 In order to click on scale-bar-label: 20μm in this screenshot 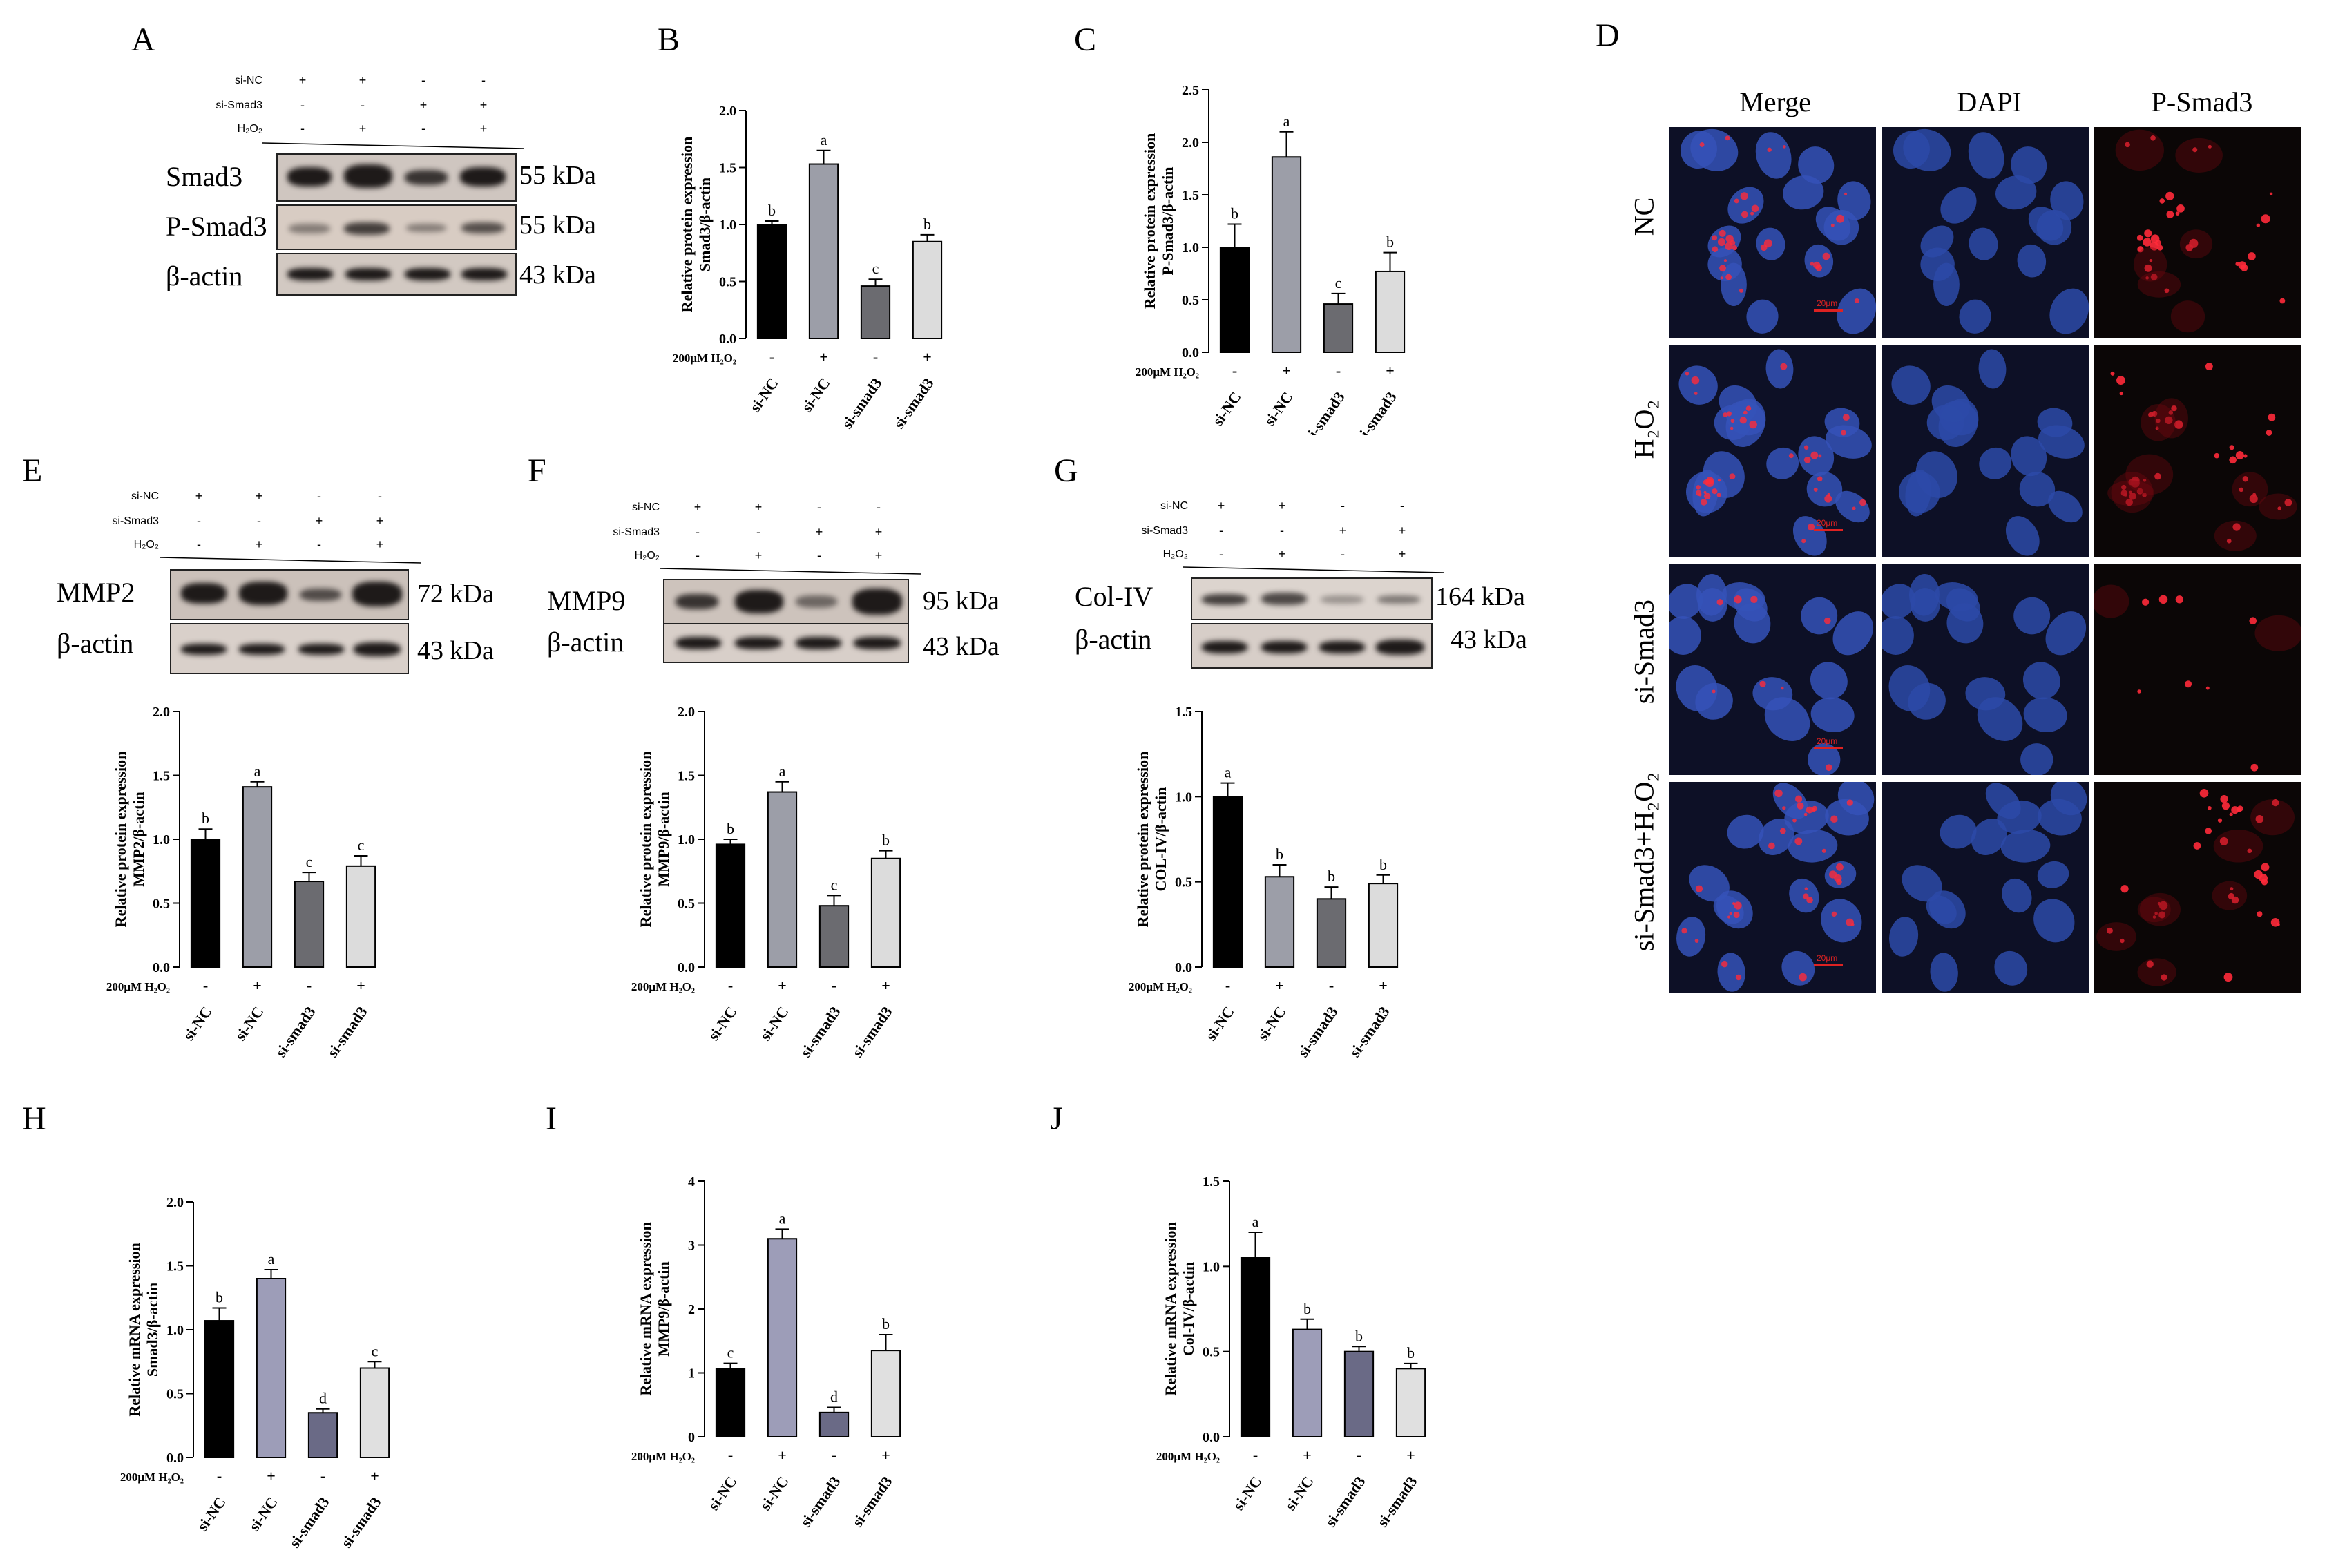, I will do `click(1827, 958)`.